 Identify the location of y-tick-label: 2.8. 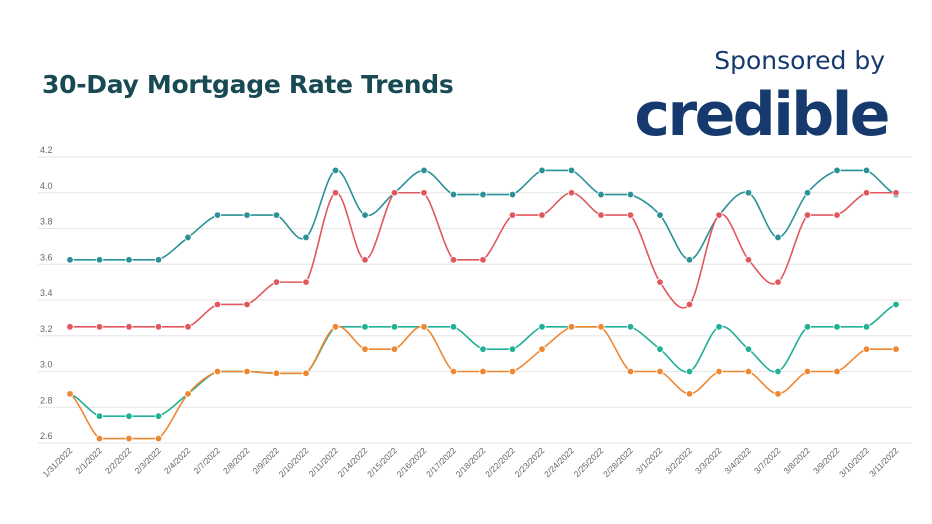
(46, 400).